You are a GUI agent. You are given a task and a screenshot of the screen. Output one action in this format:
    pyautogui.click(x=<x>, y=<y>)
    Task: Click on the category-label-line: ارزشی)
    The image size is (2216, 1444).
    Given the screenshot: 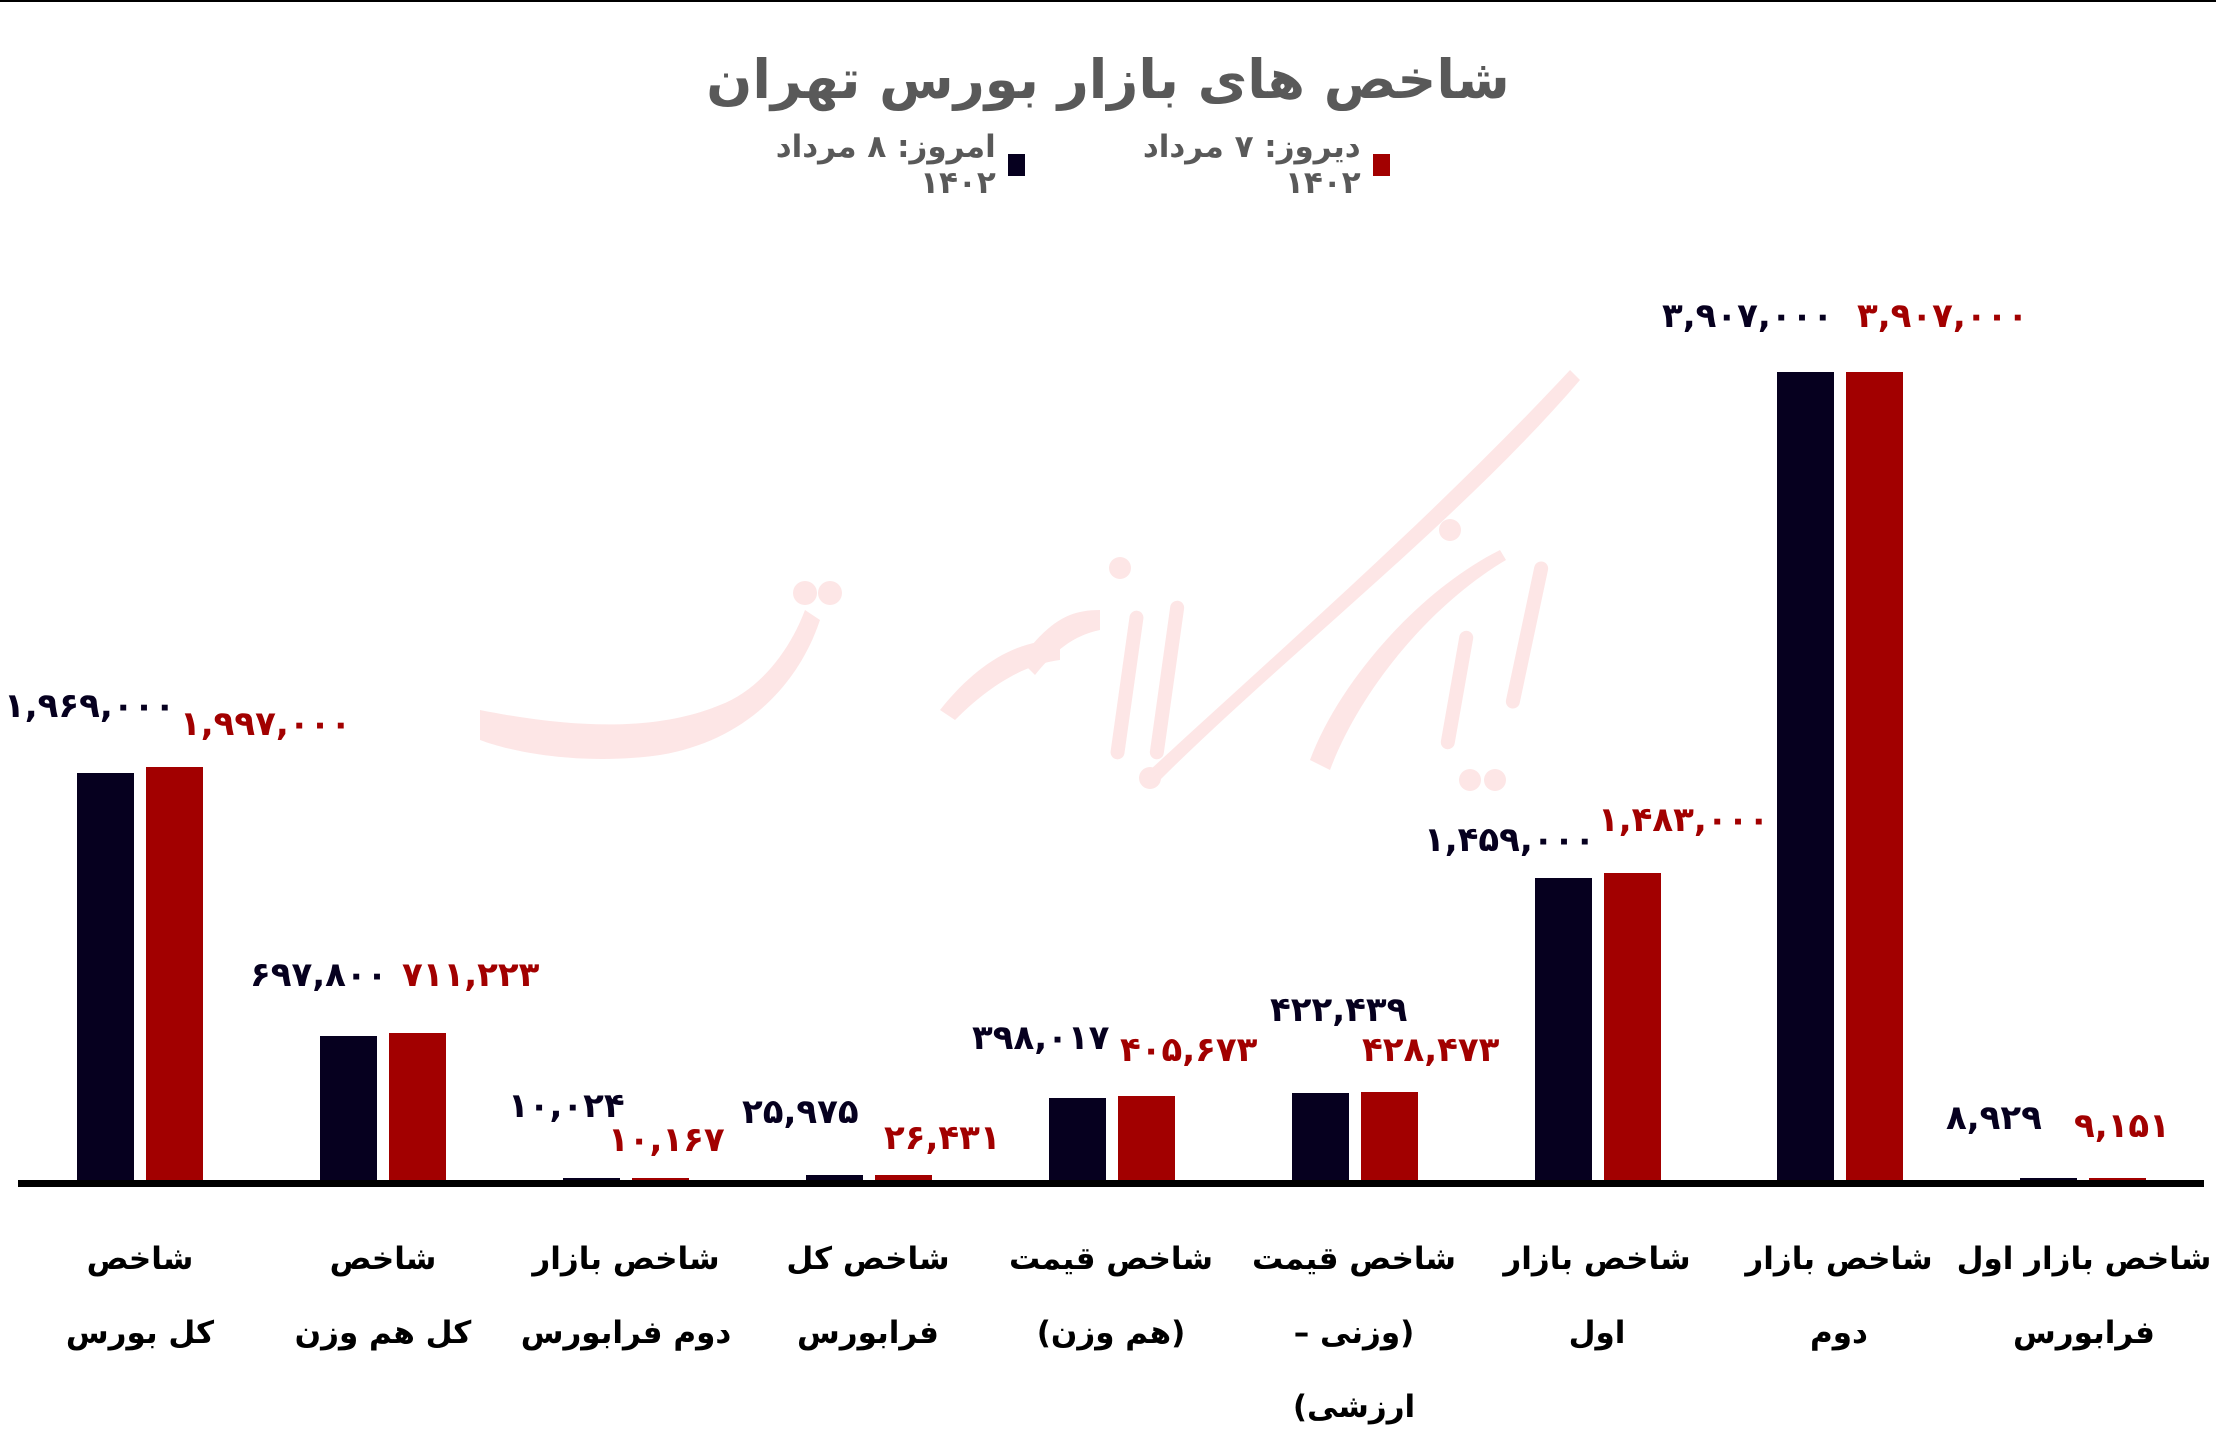 What is the action you would take?
    pyautogui.click(x=1354, y=1407)
    